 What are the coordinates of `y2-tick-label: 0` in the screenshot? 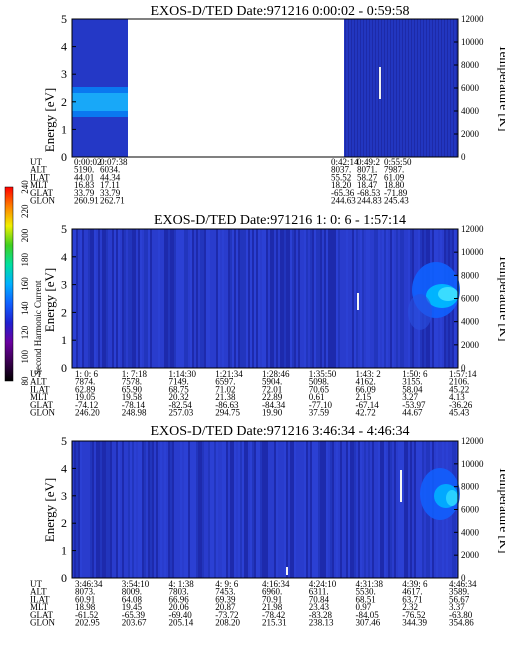 It's located at (463, 157).